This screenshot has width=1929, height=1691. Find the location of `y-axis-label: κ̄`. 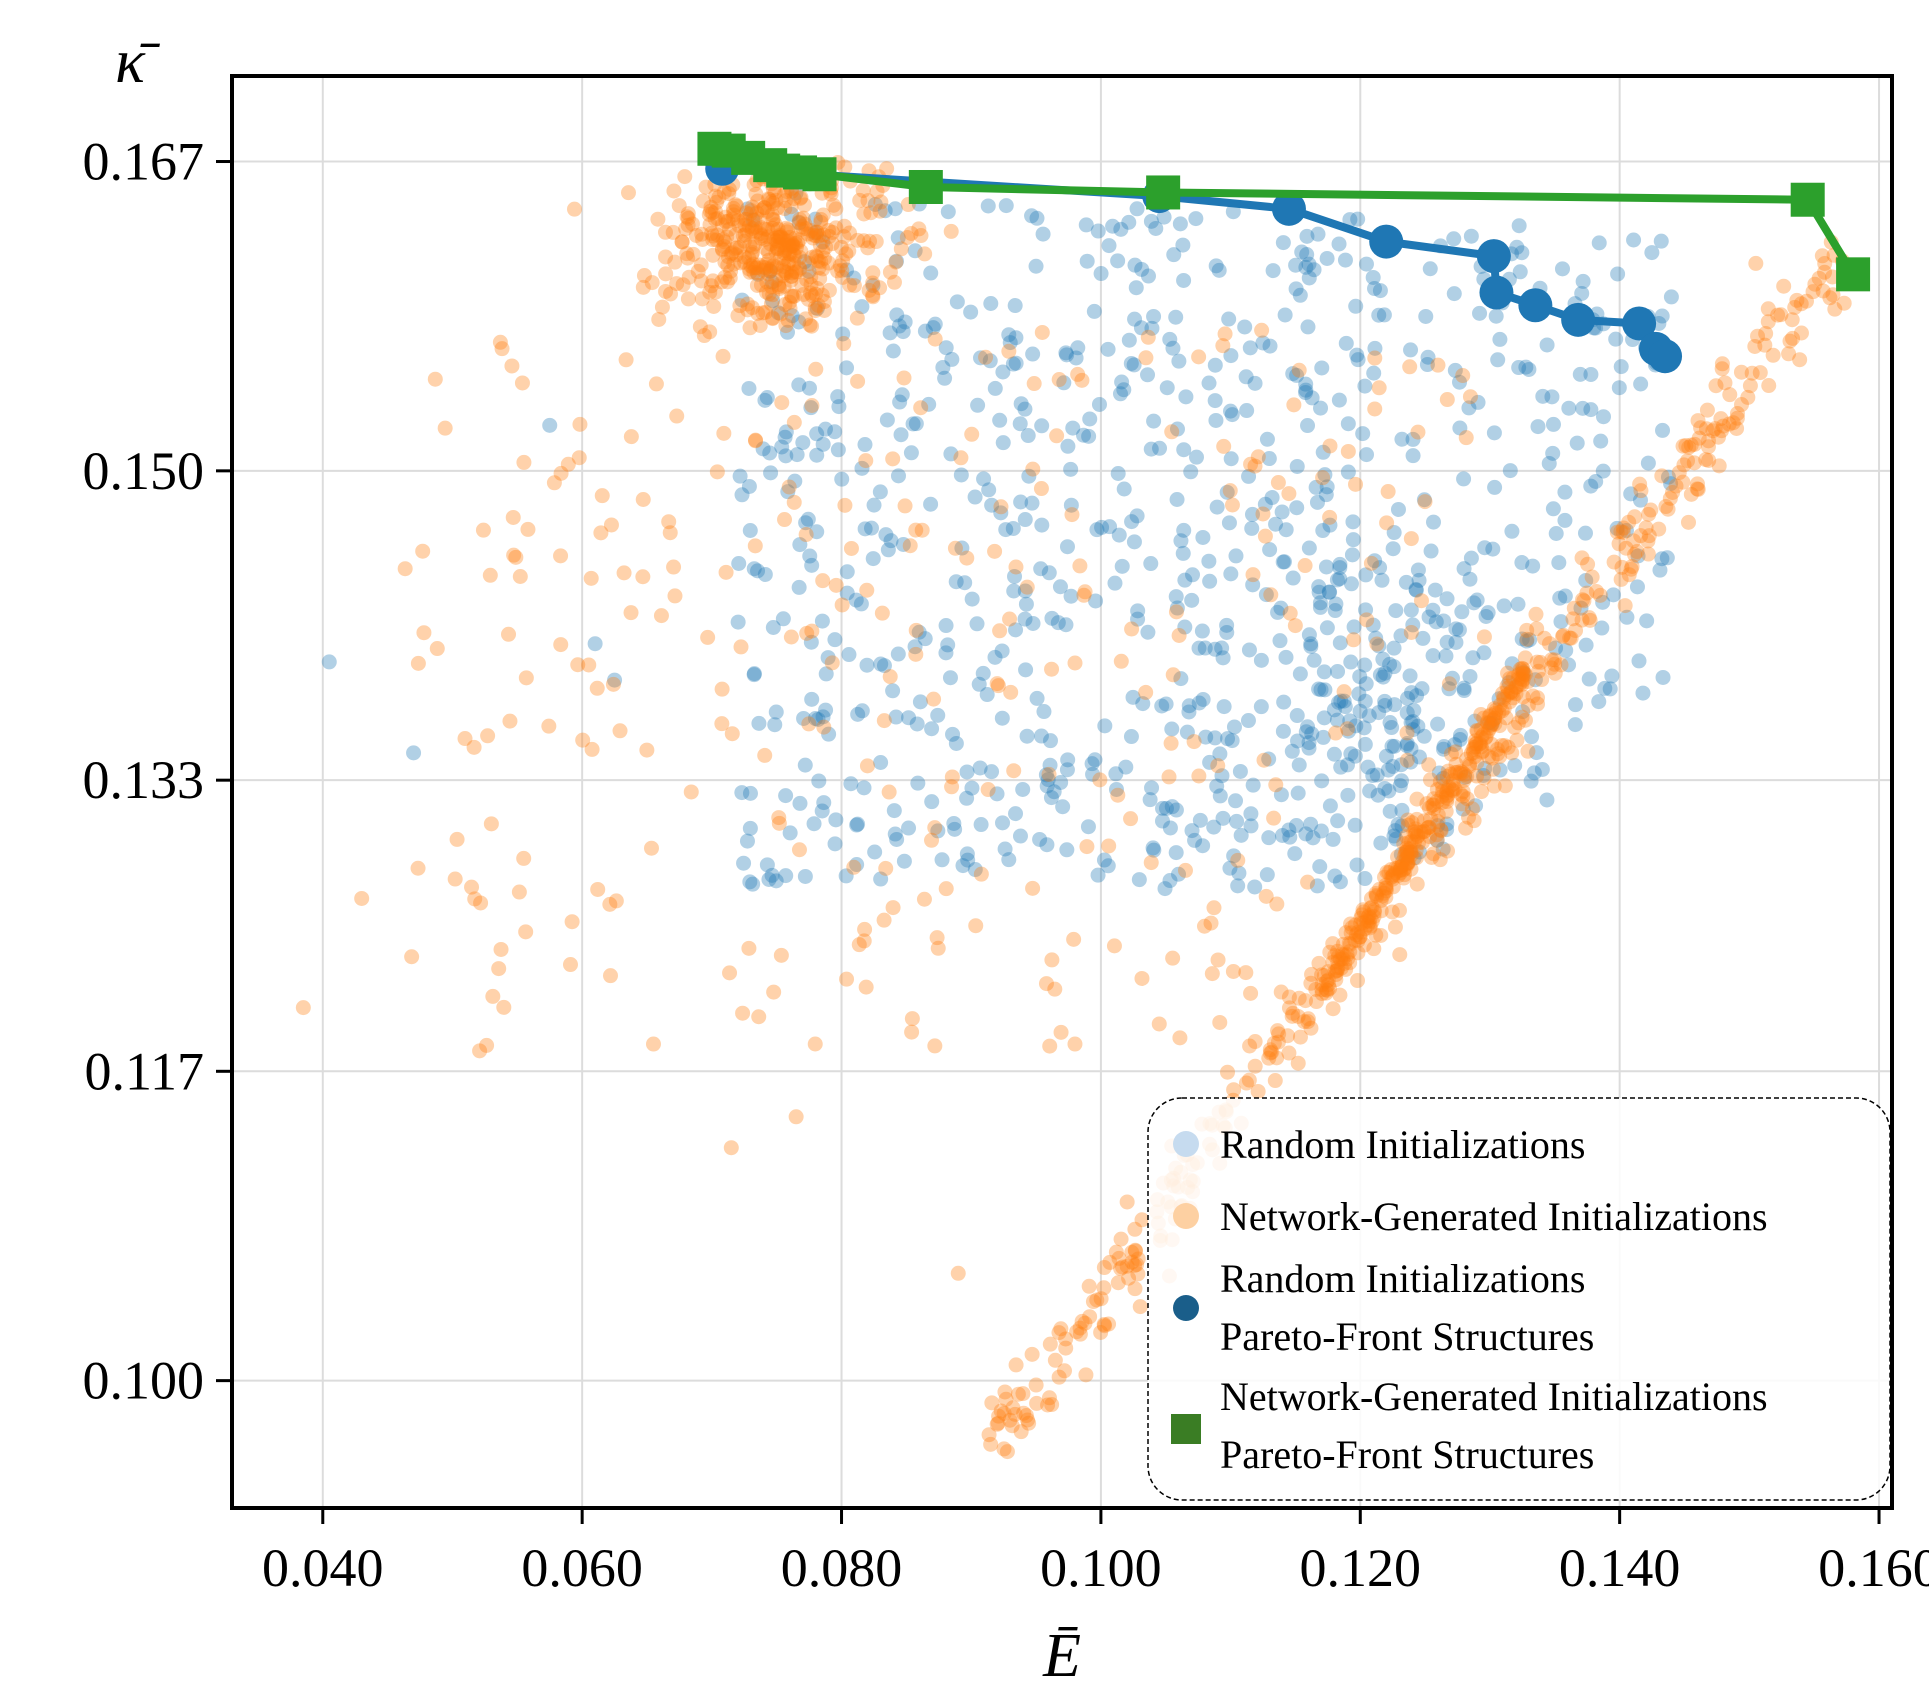

y-axis-label: κ̄ is located at coordinates (138, 62).